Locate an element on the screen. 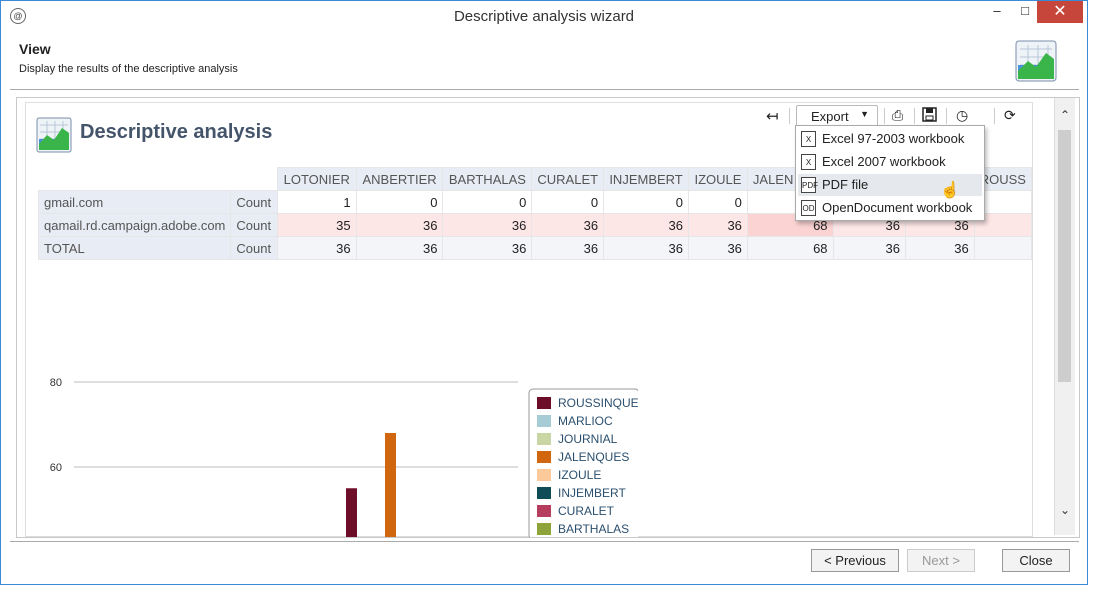 The width and height of the screenshot is (1098, 603). legend-label: CURALET is located at coordinates (586, 511).